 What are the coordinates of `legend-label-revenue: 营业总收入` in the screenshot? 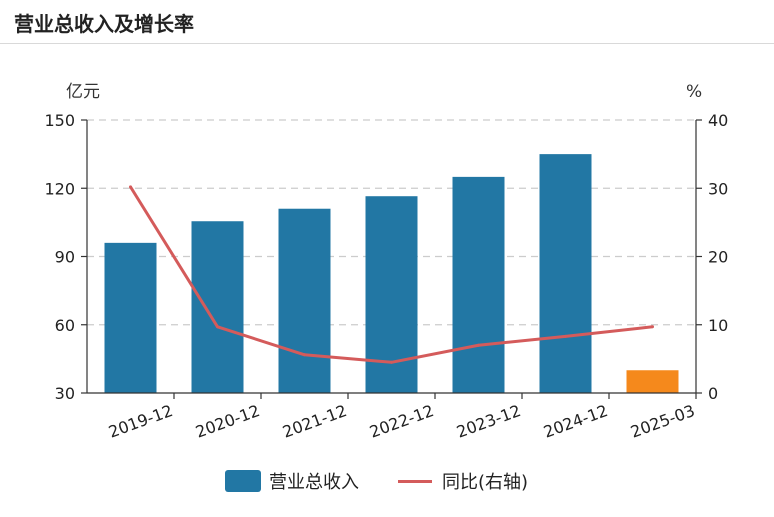 It's located at (314, 482).